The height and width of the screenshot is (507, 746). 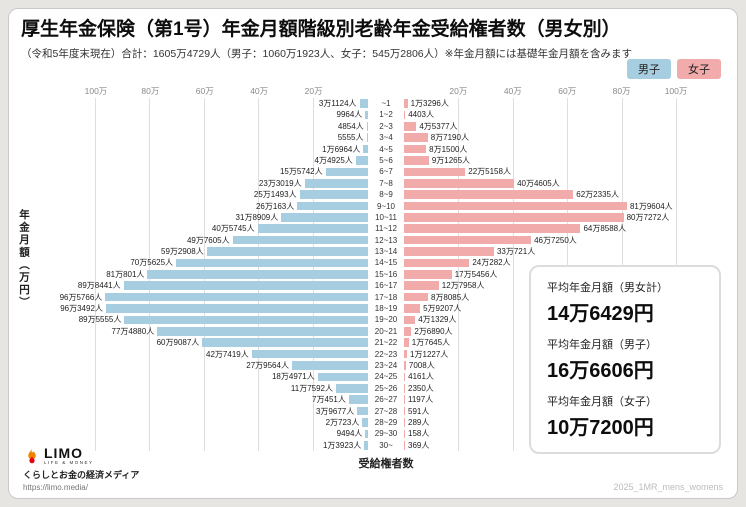 I want to click on female-cell: 8万1500人, so click(x=564, y=148).